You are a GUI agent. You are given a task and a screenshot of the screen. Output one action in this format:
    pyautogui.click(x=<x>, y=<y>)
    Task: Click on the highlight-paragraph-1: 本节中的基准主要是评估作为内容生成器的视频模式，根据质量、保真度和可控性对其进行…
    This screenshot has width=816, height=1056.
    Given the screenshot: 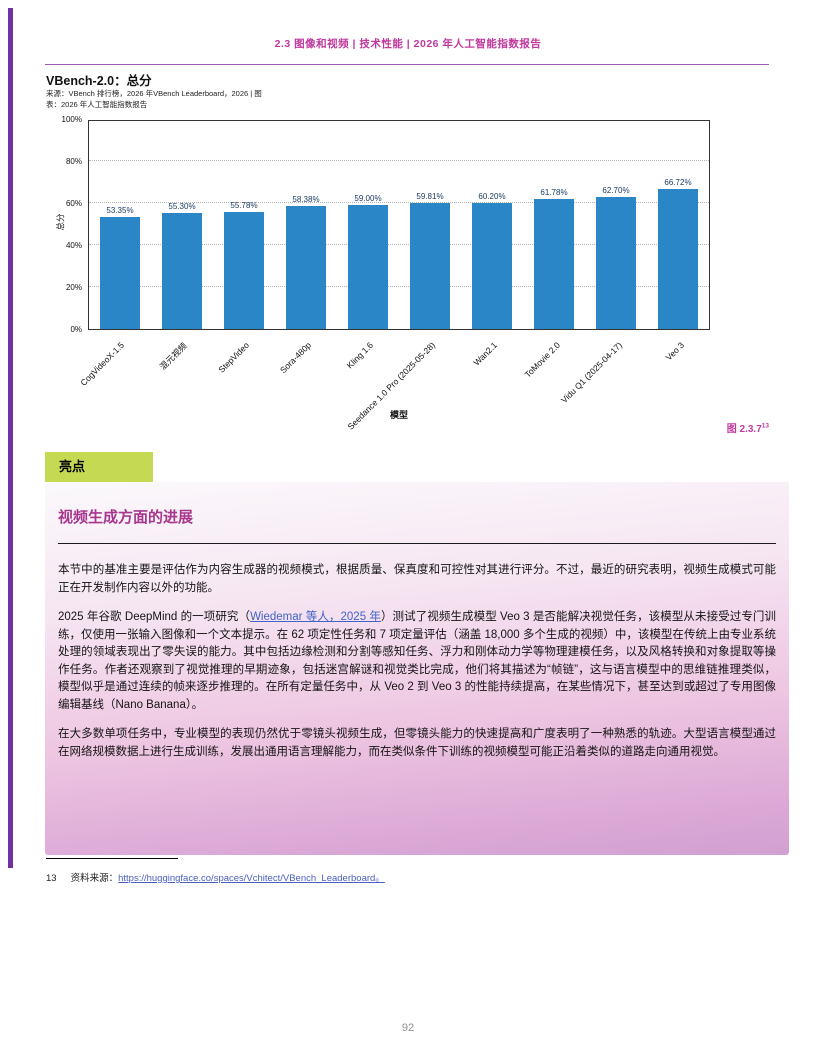 What is the action you would take?
    pyautogui.click(x=417, y=579)
    